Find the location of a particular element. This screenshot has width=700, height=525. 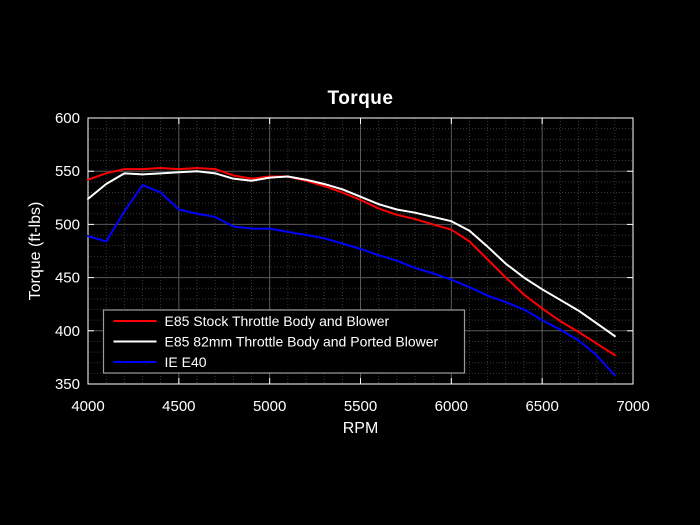

x-tick-label: 7000 is located at coordinates (632, 406).